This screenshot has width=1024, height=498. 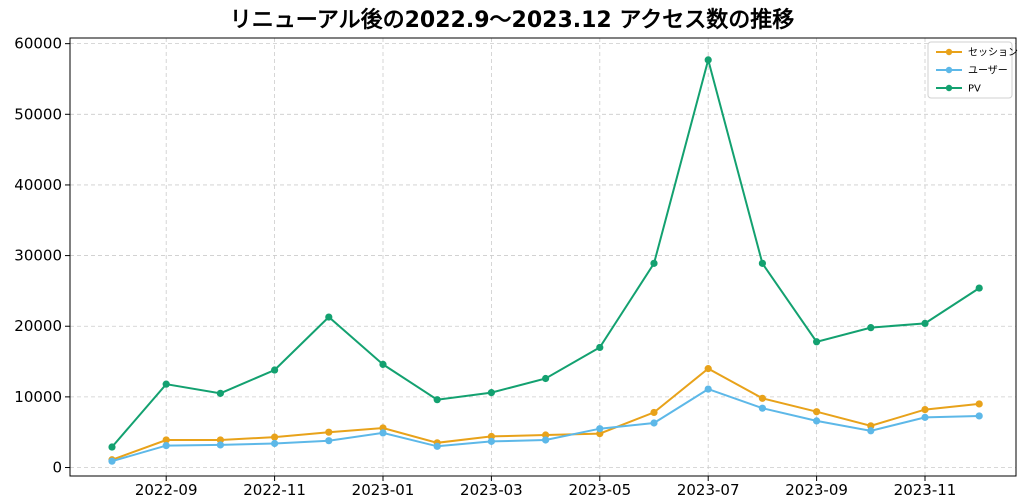 I want to click on series-line, so click(x=545, y=425).